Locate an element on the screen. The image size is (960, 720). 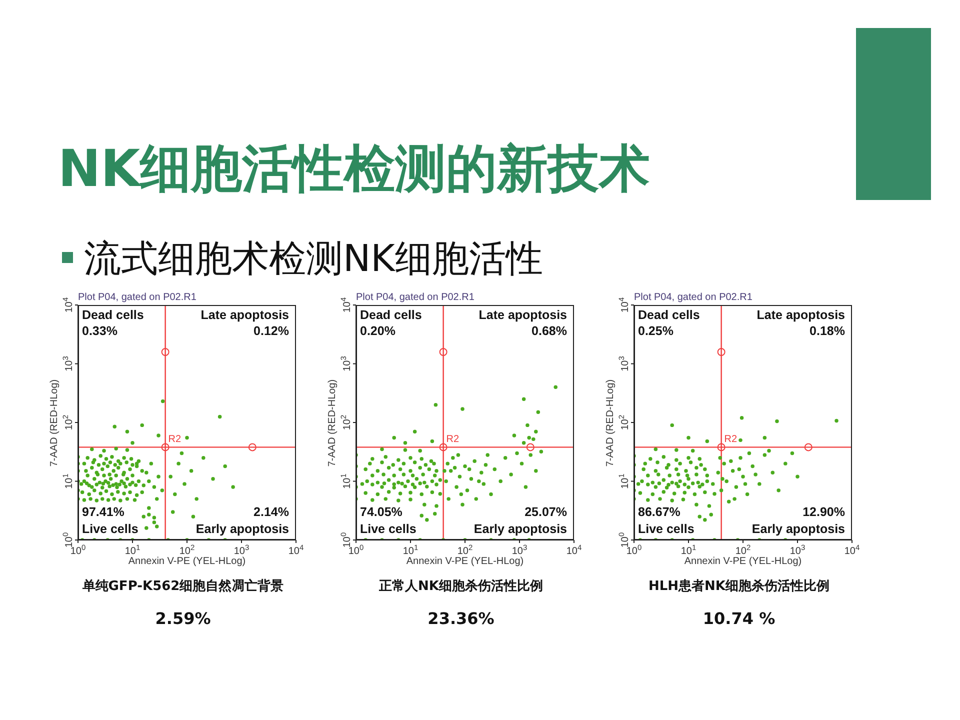
text: 正常人NK细胞杀伤活性比例 is located at coordinates (461, 587).